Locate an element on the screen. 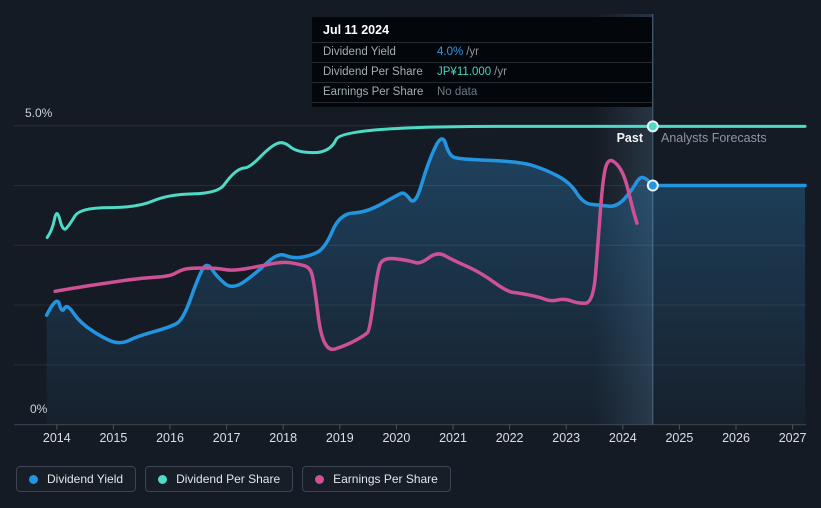 The image size is (821, 508). legend-item-dividend-yield: Dividend Yield is located at coordinates (76, 479).